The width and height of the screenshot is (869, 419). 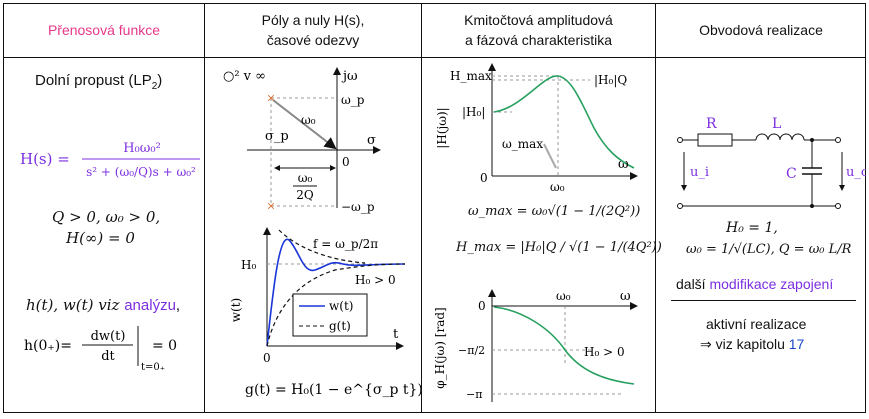 What do you see at coordinates (752, 228) in the screenshot?
I see `h0-equation: H₀ = 1,` at bounding box center [752, 228].